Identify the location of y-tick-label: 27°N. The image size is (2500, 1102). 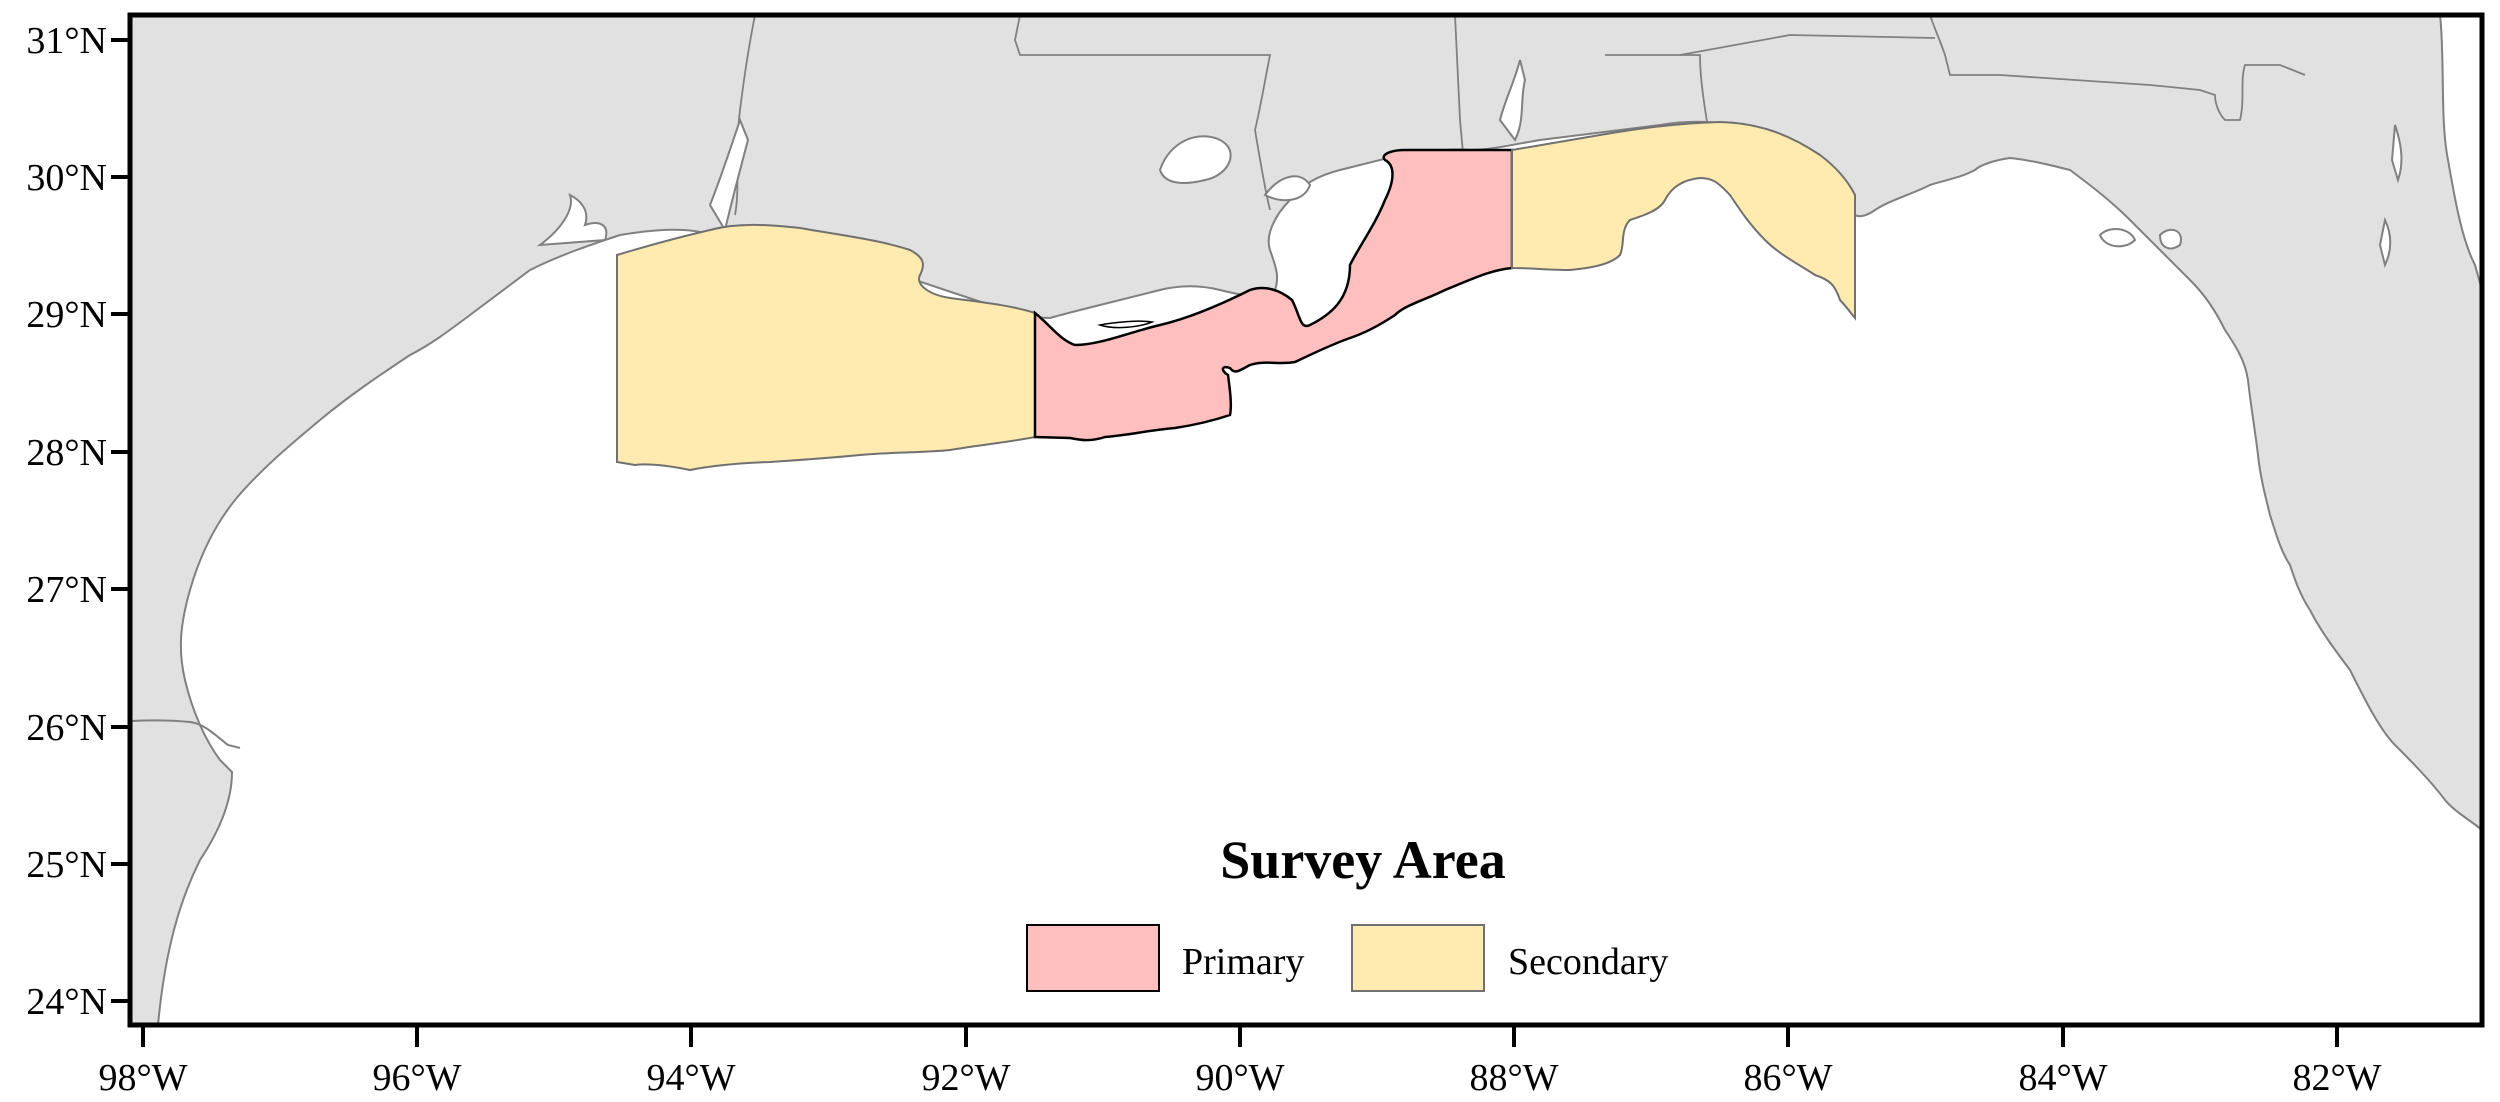
(66, 590).